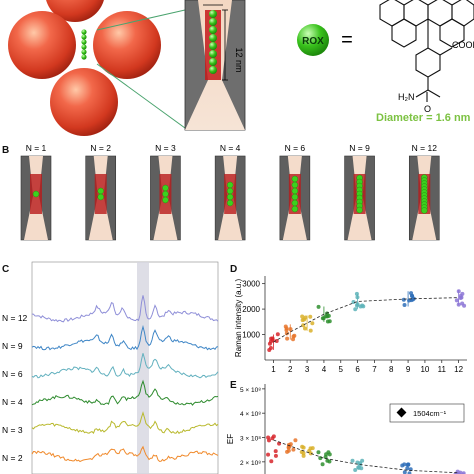 This screenshot has height=474, width=474. What do you see at coordinates (6, 269) in the screenshot?
I see `panel-c-letter: C` at bounding box center [6, 269].